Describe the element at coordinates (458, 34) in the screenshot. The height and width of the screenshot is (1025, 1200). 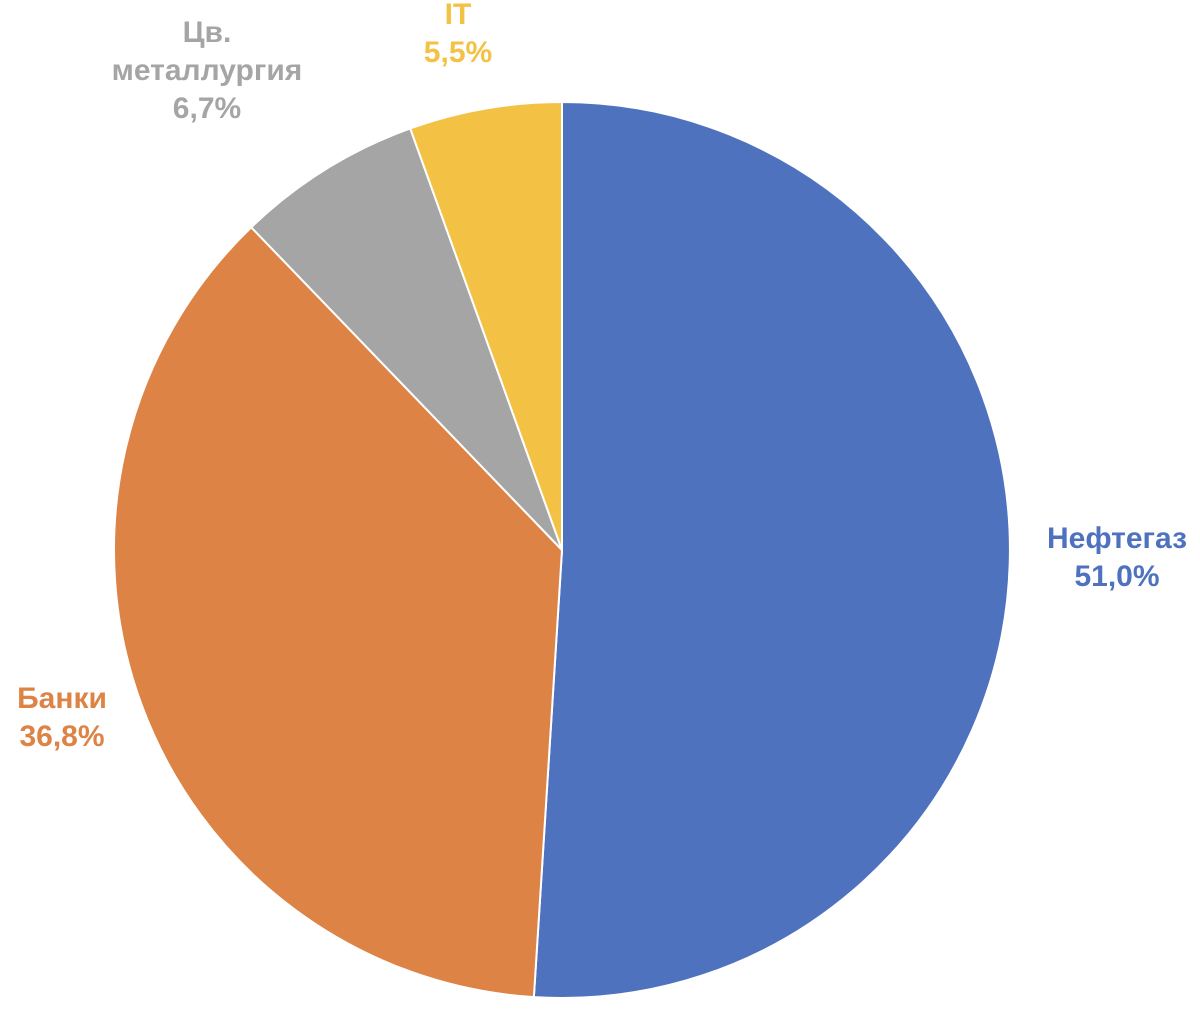
I see `pie-slice-label-3: IT 5,5%` at that location.